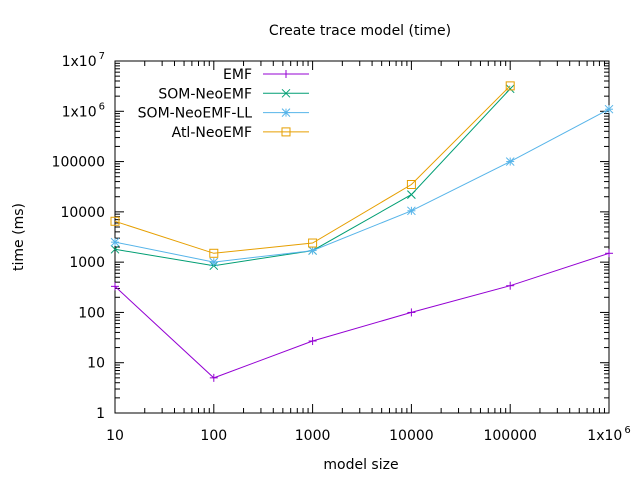 The height and width of the screenshot is (484, 640). What do you see at coordinates (223, 104) in the screenshot?
I see `legend: EMF SOM-NeoEMF SOM-NeoEMF-LL Atl-NeoEMF` at bounding box center [223, 104].